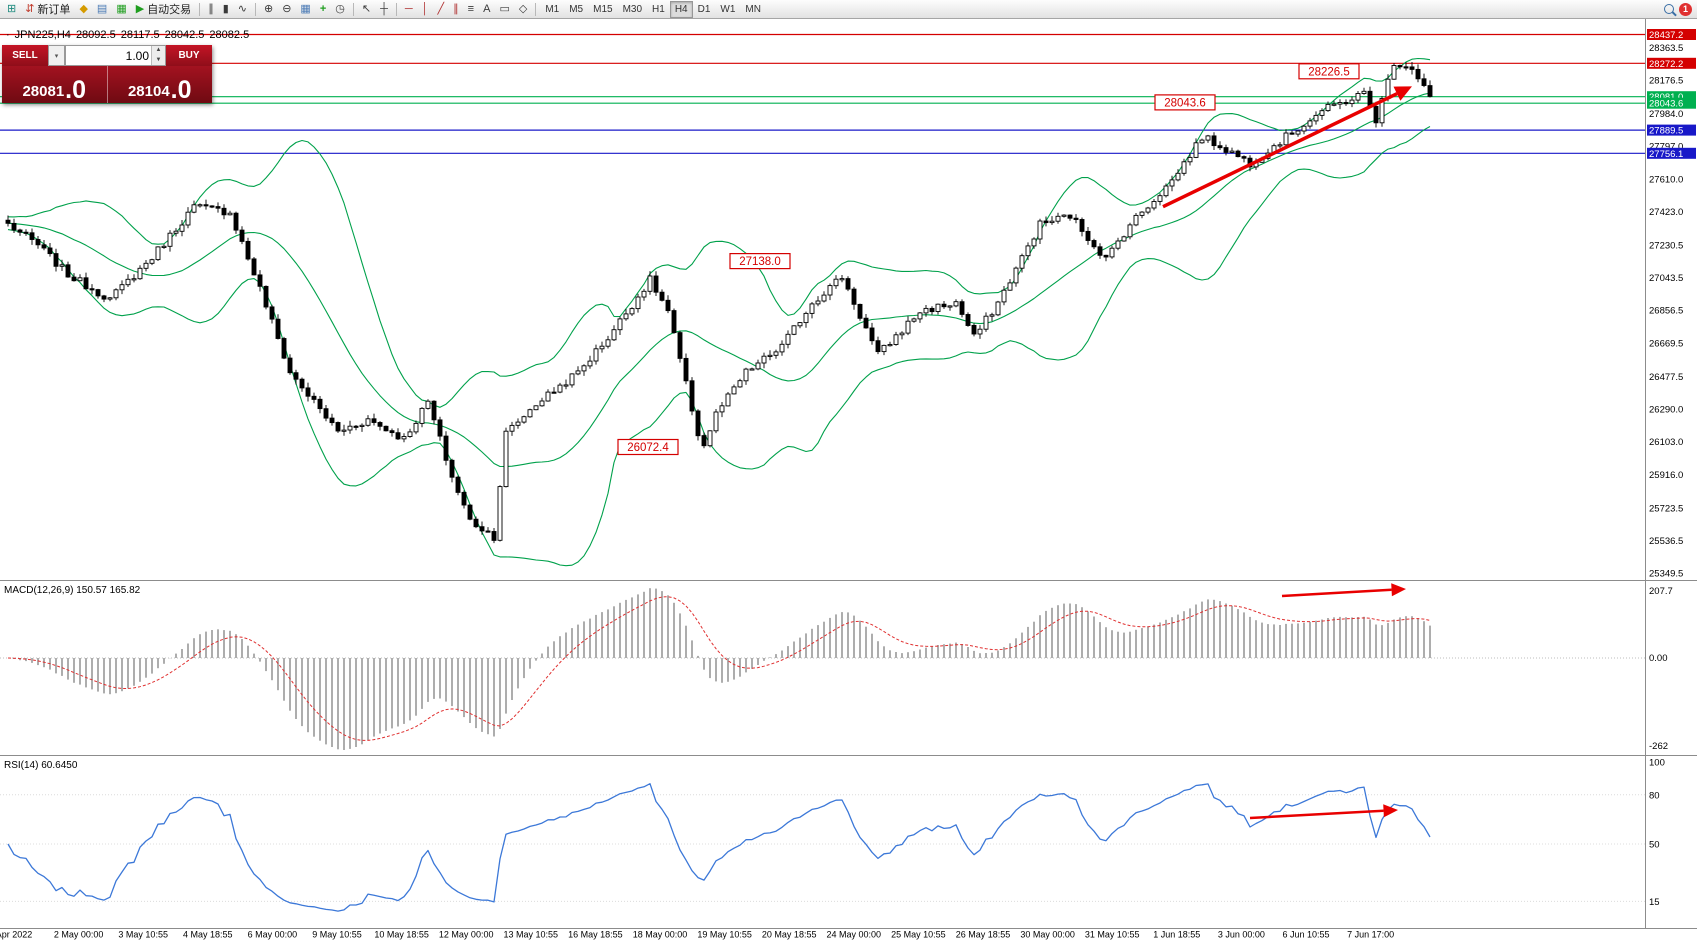  What do you see at coordinates (632, 9) in the screenshot?
I see `timeframe-m30-button: M30` at bounding box center [632, 9].